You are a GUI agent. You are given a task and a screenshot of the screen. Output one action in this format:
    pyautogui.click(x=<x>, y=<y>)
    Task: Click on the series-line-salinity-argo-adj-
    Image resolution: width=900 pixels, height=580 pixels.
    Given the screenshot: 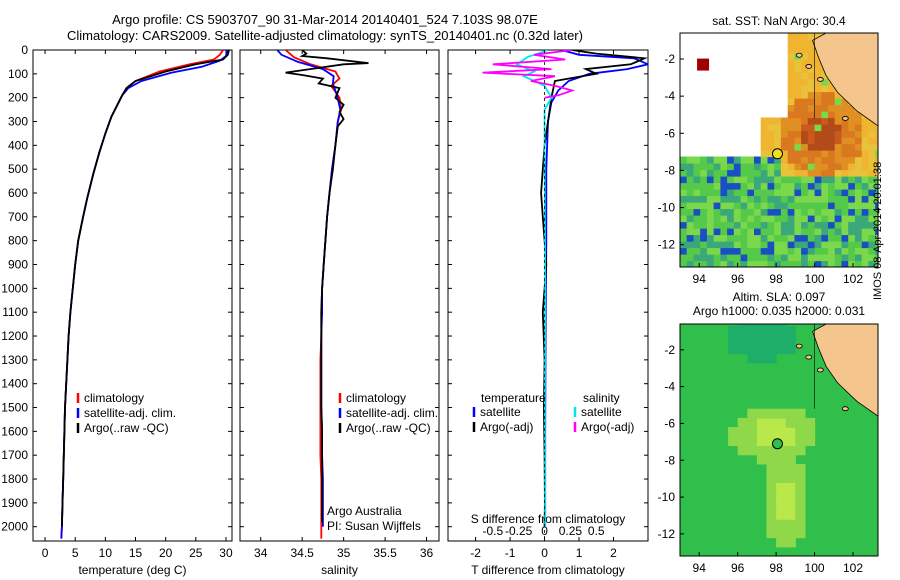 What is the action you would take?
    pyautogui.click(x=529, y=74)
    